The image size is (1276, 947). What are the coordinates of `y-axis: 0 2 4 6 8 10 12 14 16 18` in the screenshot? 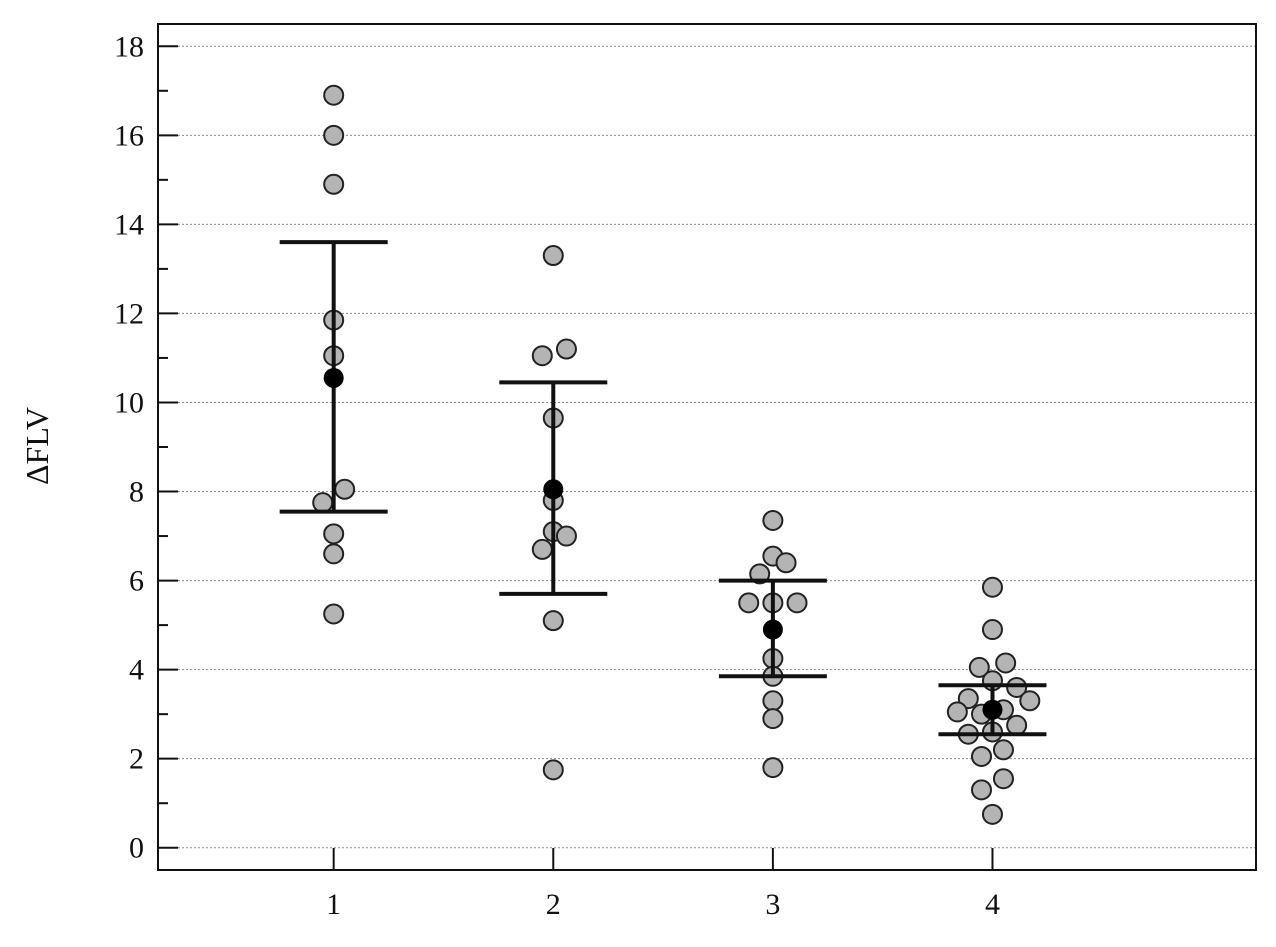 It's located at (146, 447).